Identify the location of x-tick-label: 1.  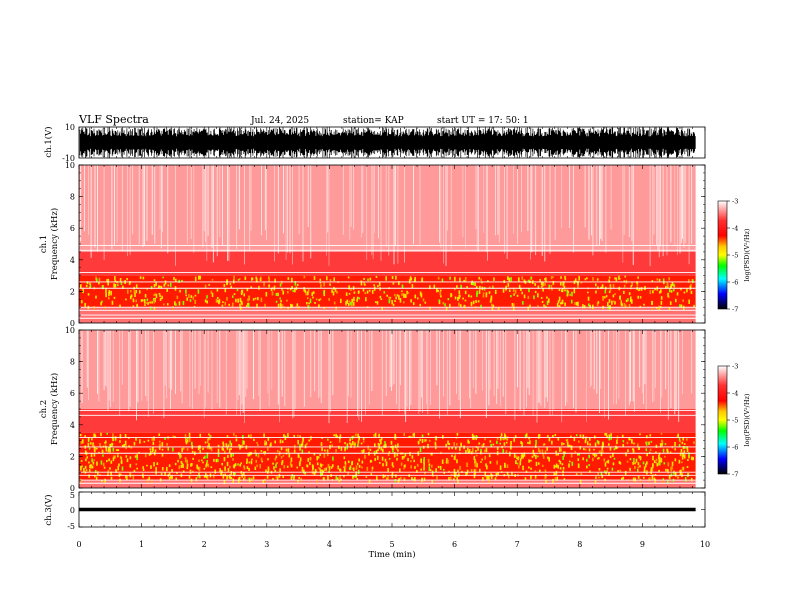
(141, 544).